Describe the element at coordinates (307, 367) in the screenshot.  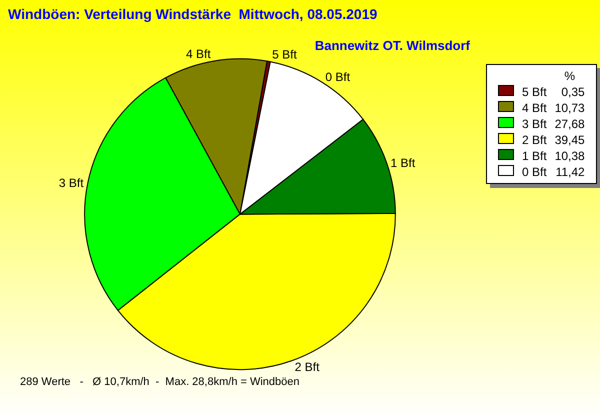
I see `slice-label: 2 Bft` at that location.